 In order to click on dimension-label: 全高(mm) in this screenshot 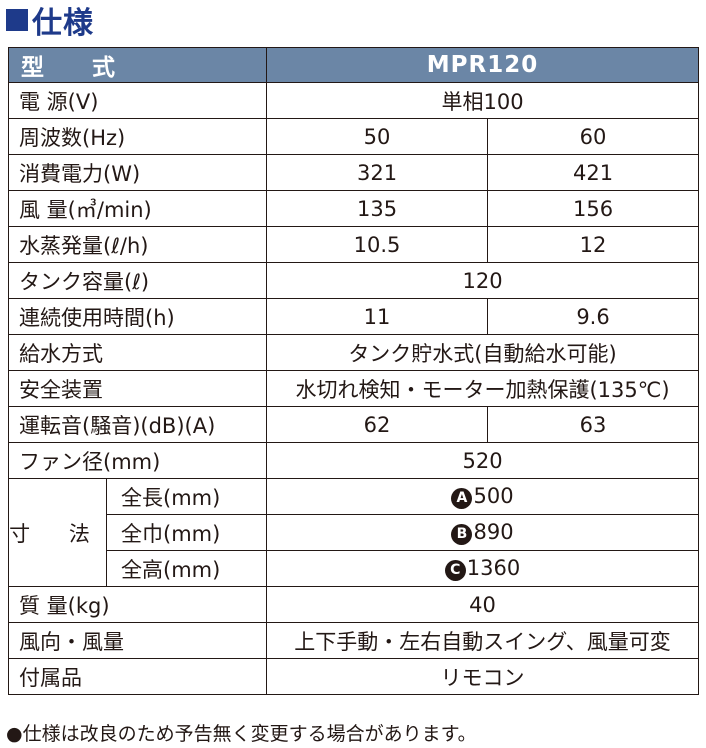, I will do `click(186, 568)`.